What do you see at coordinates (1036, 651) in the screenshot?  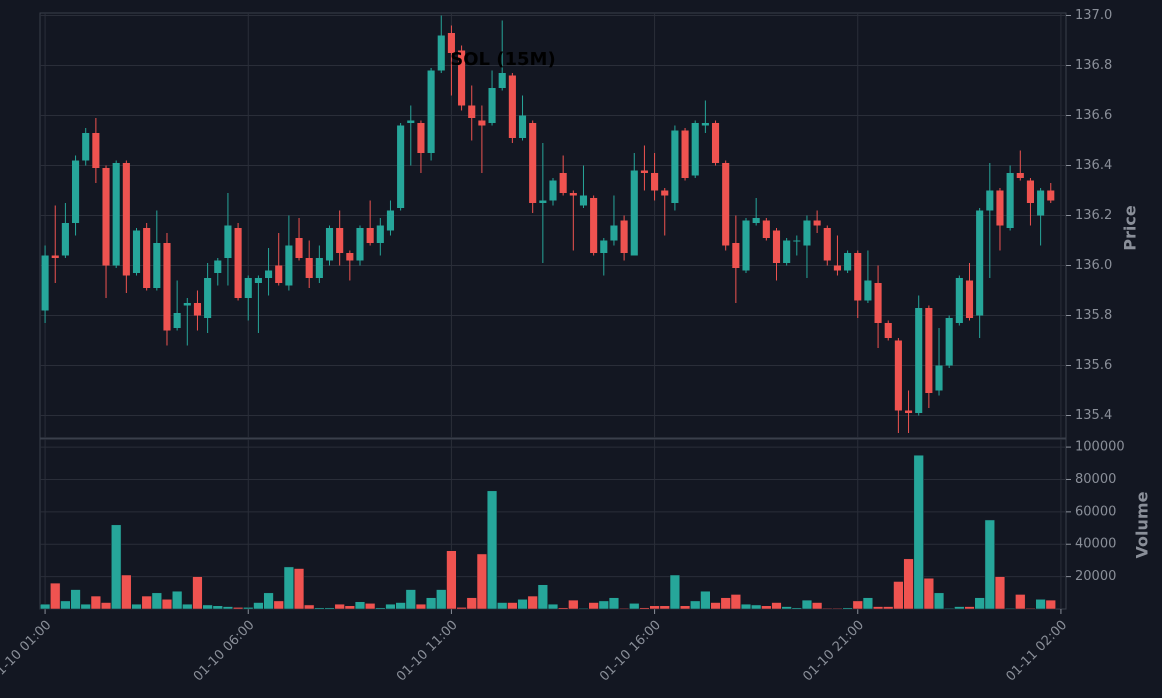 I see `x-tick-label: 01-11 02:00` at bounding box center [1036, 651].